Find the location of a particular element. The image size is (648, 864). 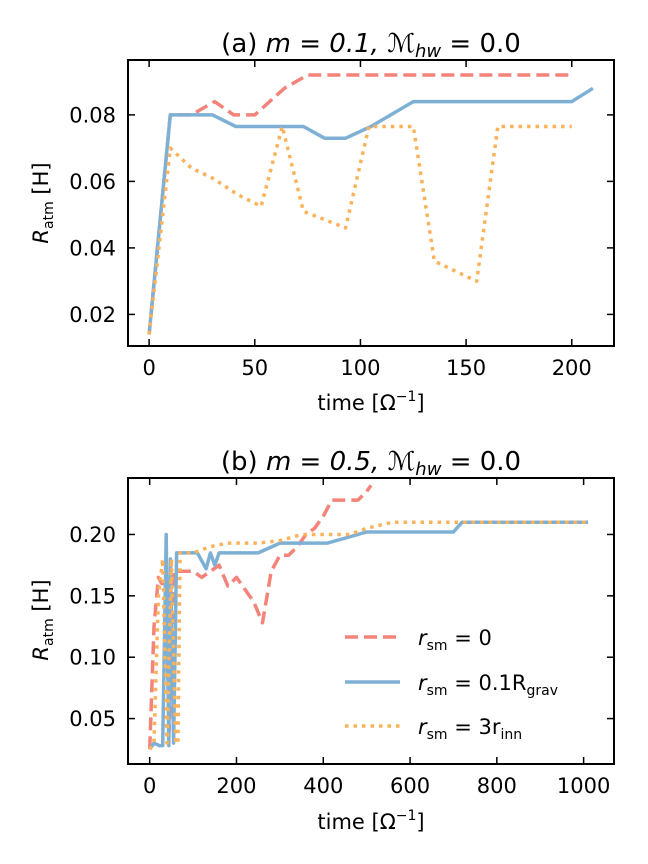

panel-a-title: (a) m = 0.1, ℳhw = 0.0 is located at coordinates (371, 45).